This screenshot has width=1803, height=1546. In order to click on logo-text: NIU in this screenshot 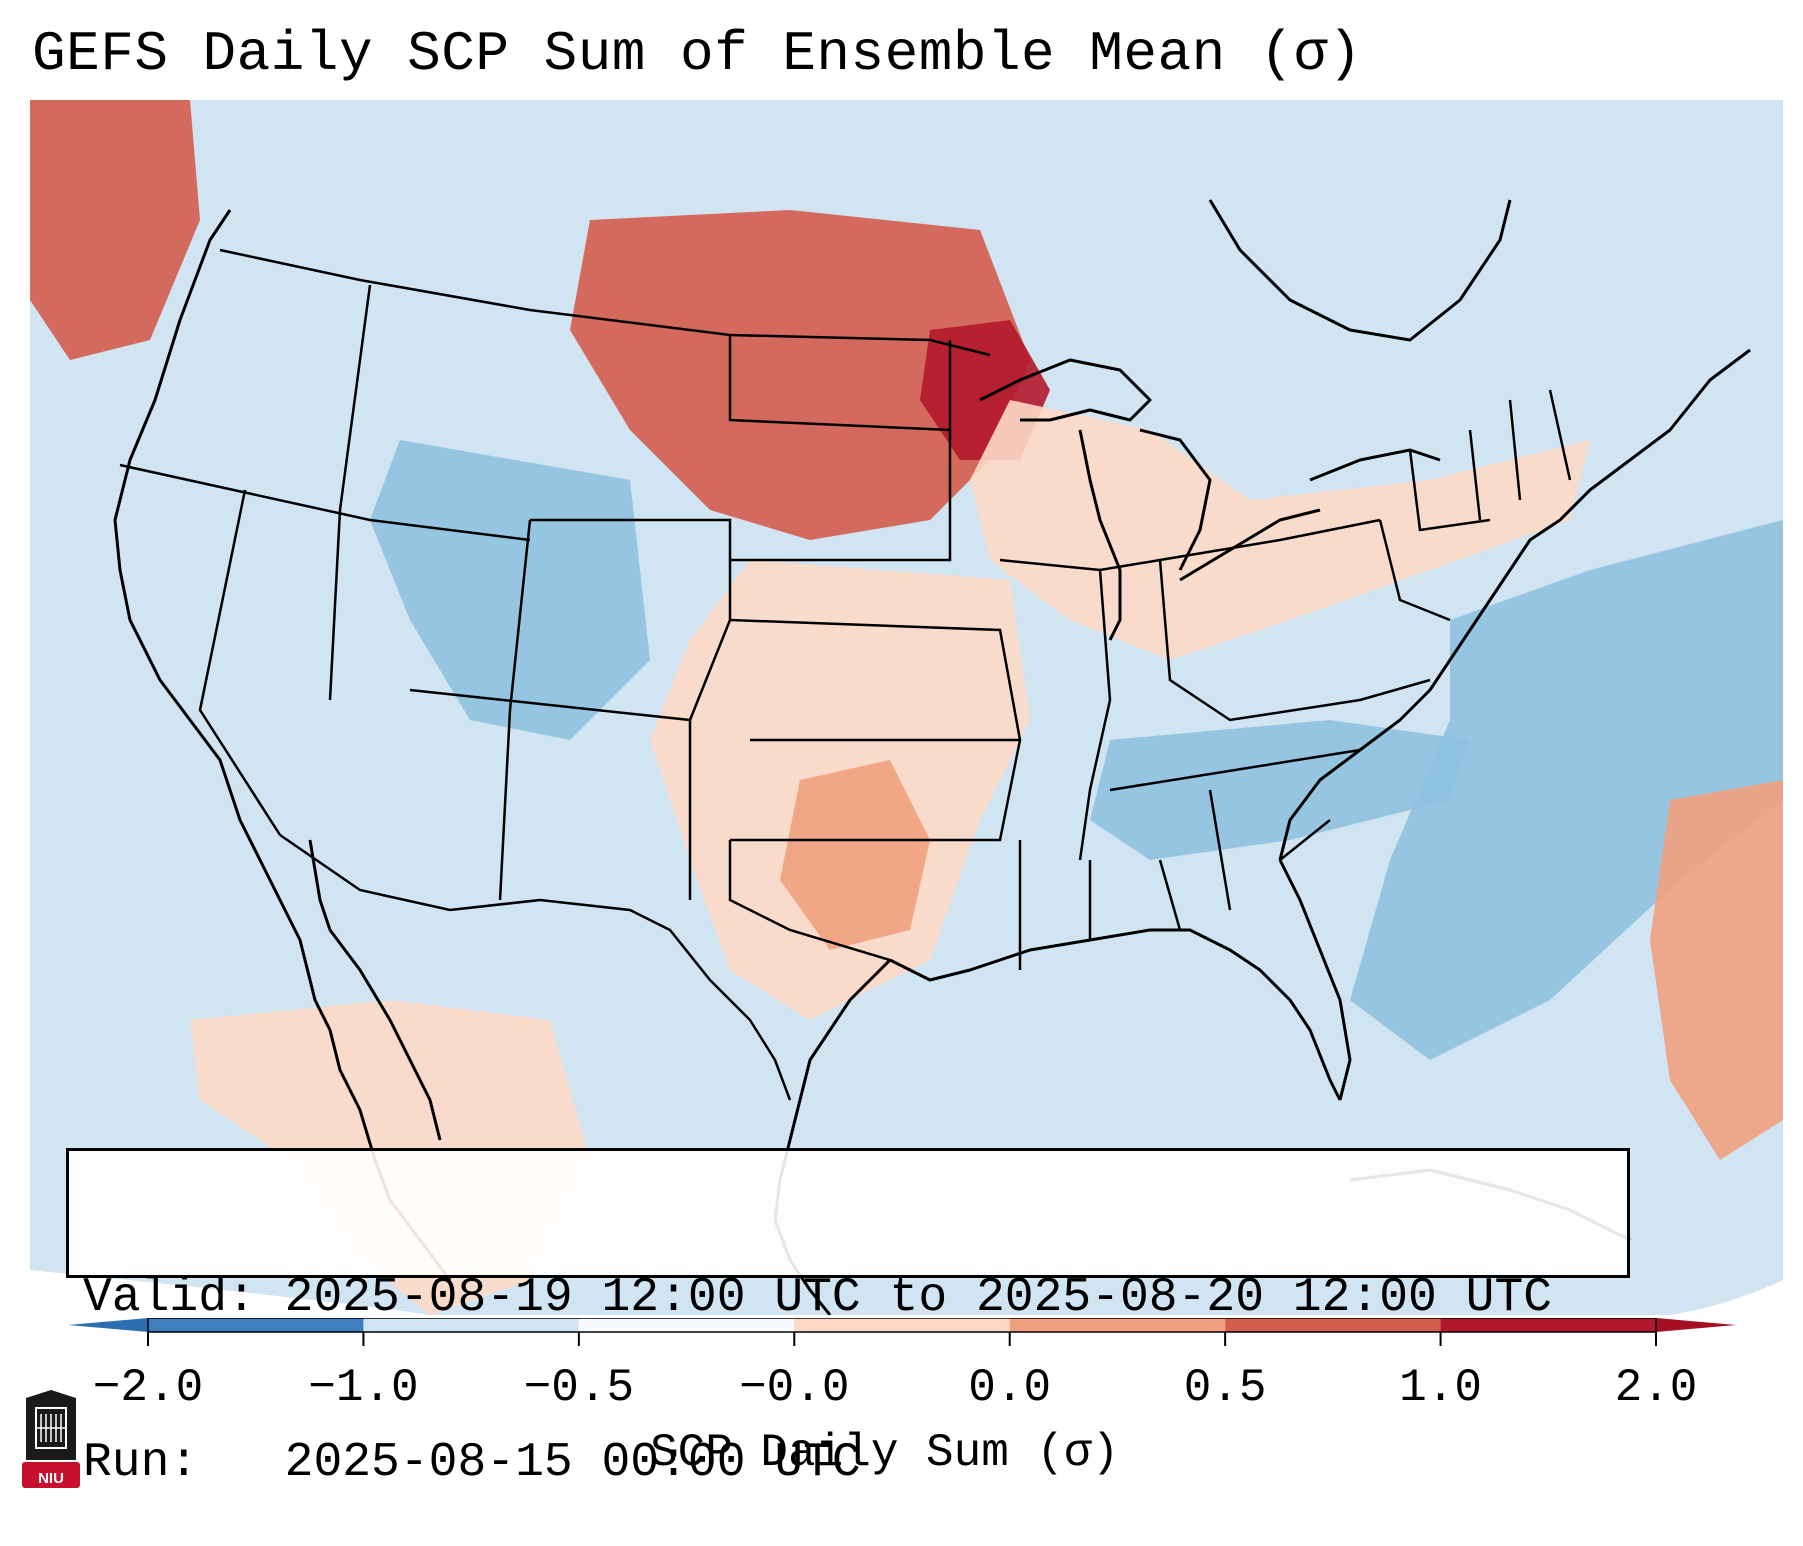, I will do `click(51, 1478)`.